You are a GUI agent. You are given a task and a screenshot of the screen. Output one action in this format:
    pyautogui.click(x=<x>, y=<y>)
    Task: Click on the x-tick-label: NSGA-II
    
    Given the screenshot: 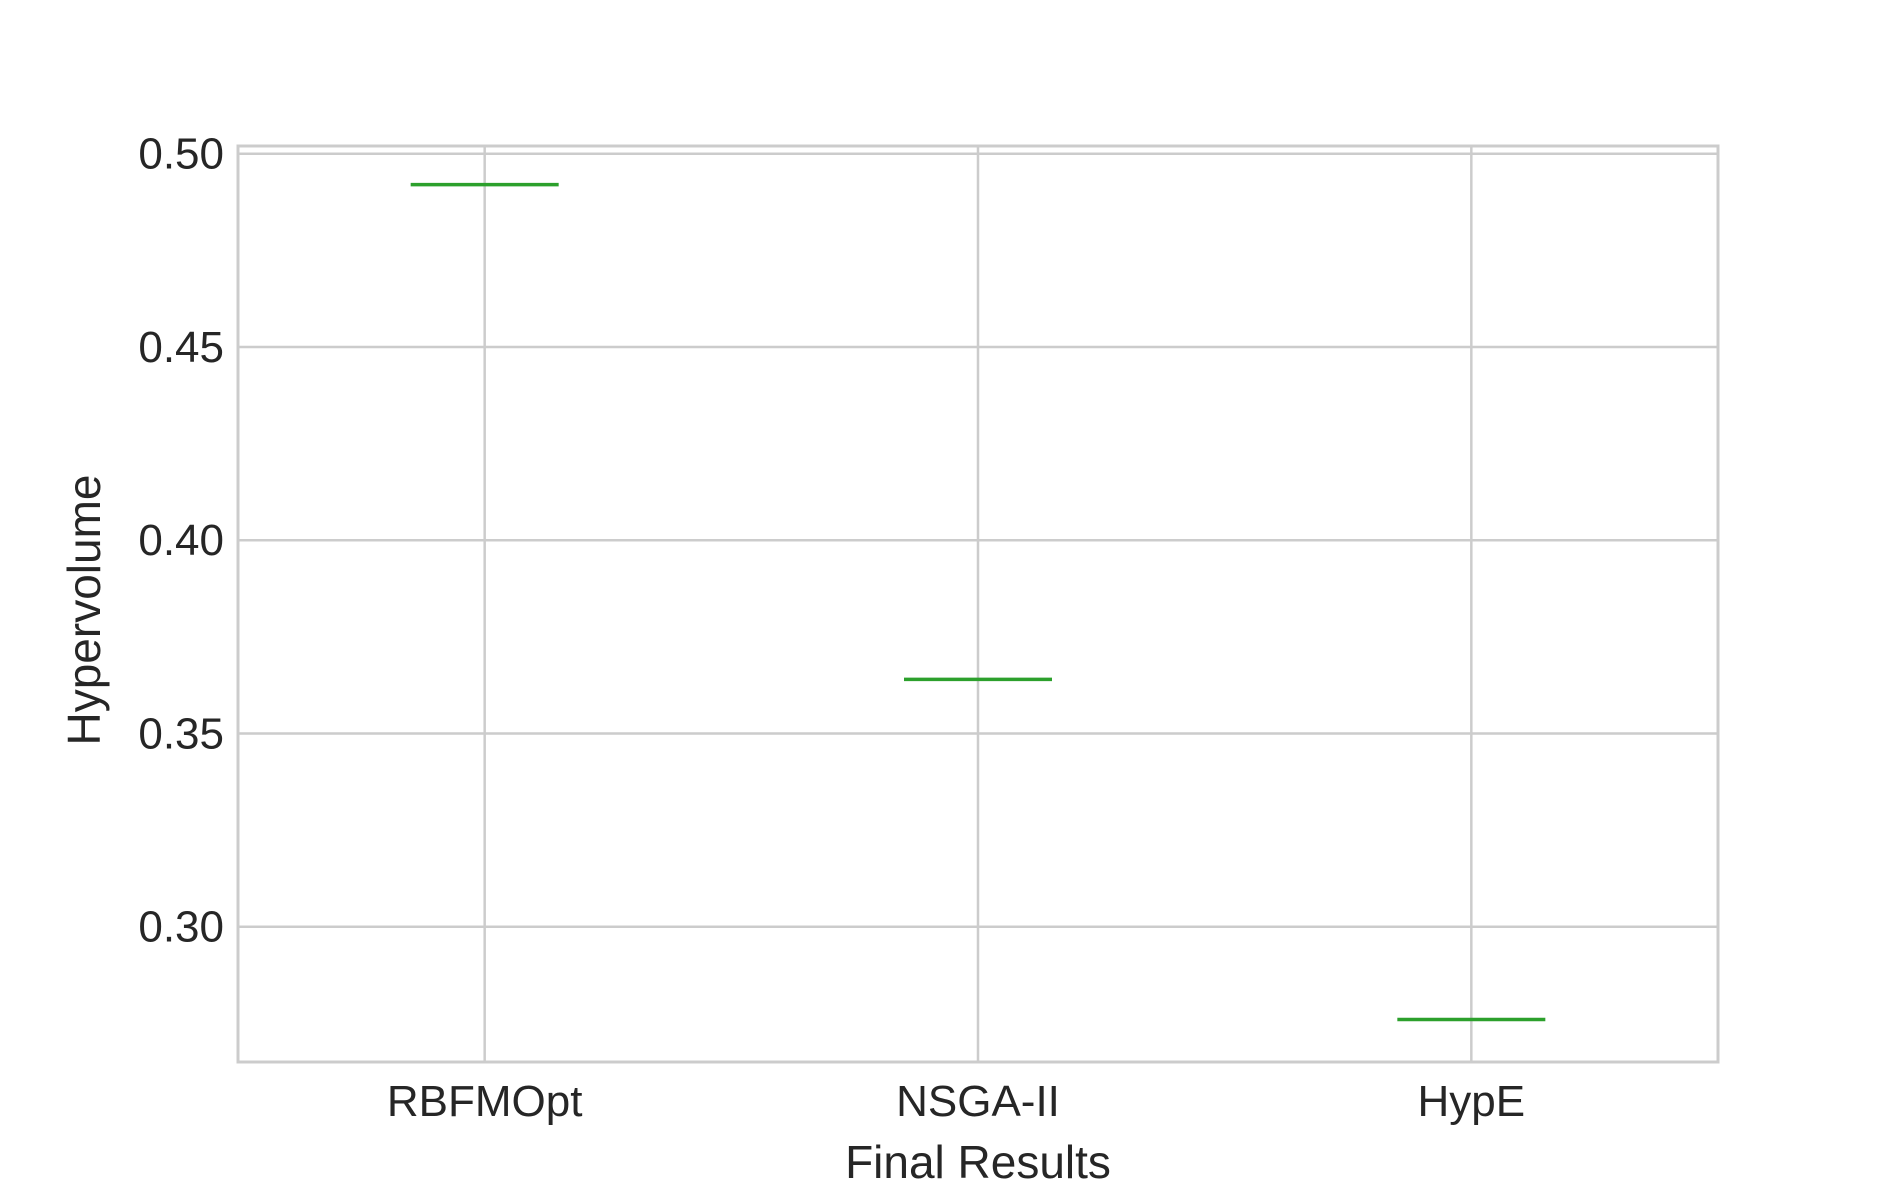 What is the action you would take?
    pyautogui.click(x=978, y=1101)
    